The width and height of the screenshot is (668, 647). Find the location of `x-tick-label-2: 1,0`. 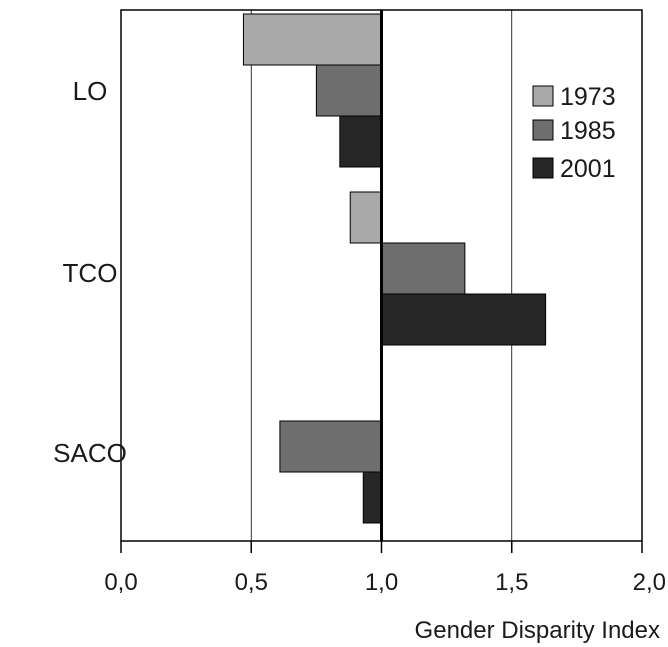

x-tick-label-2: 1,0 is located at coordinates (381, 582).